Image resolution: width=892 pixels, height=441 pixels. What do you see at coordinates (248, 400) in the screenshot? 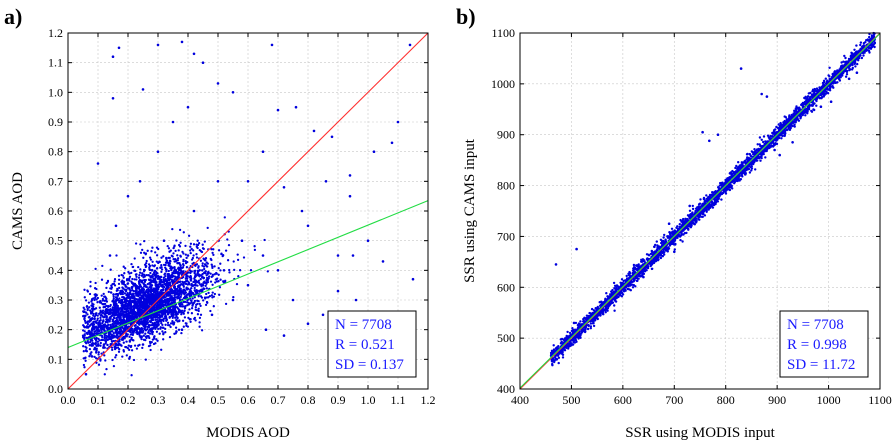
I see `a-xtick-label: 0.6` at bounding box center [248, 400].